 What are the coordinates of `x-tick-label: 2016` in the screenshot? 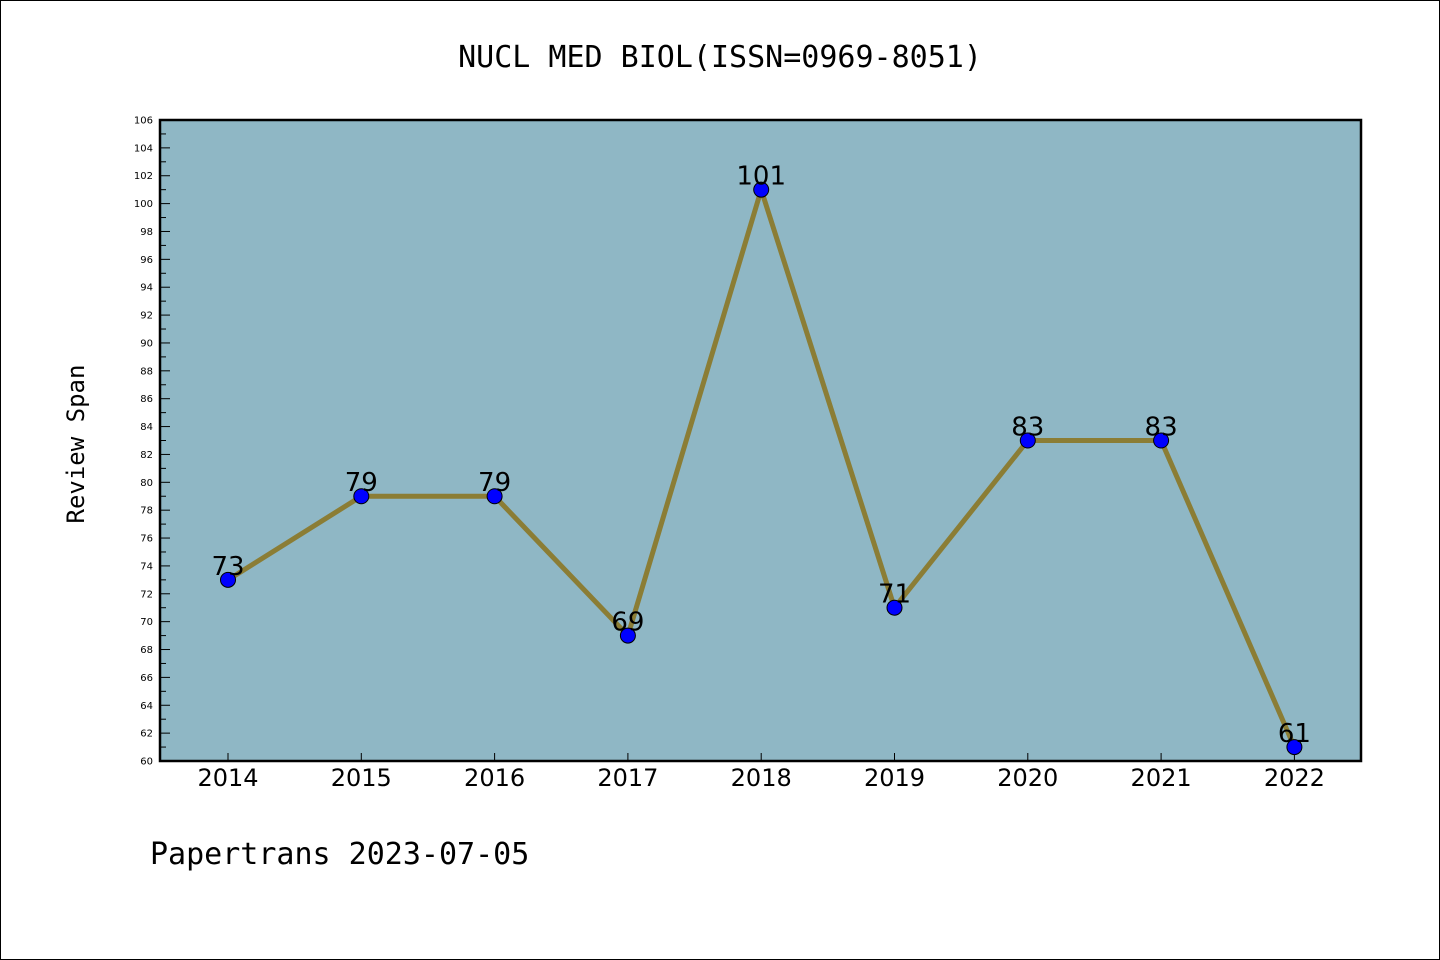 It's located at (494, 778).